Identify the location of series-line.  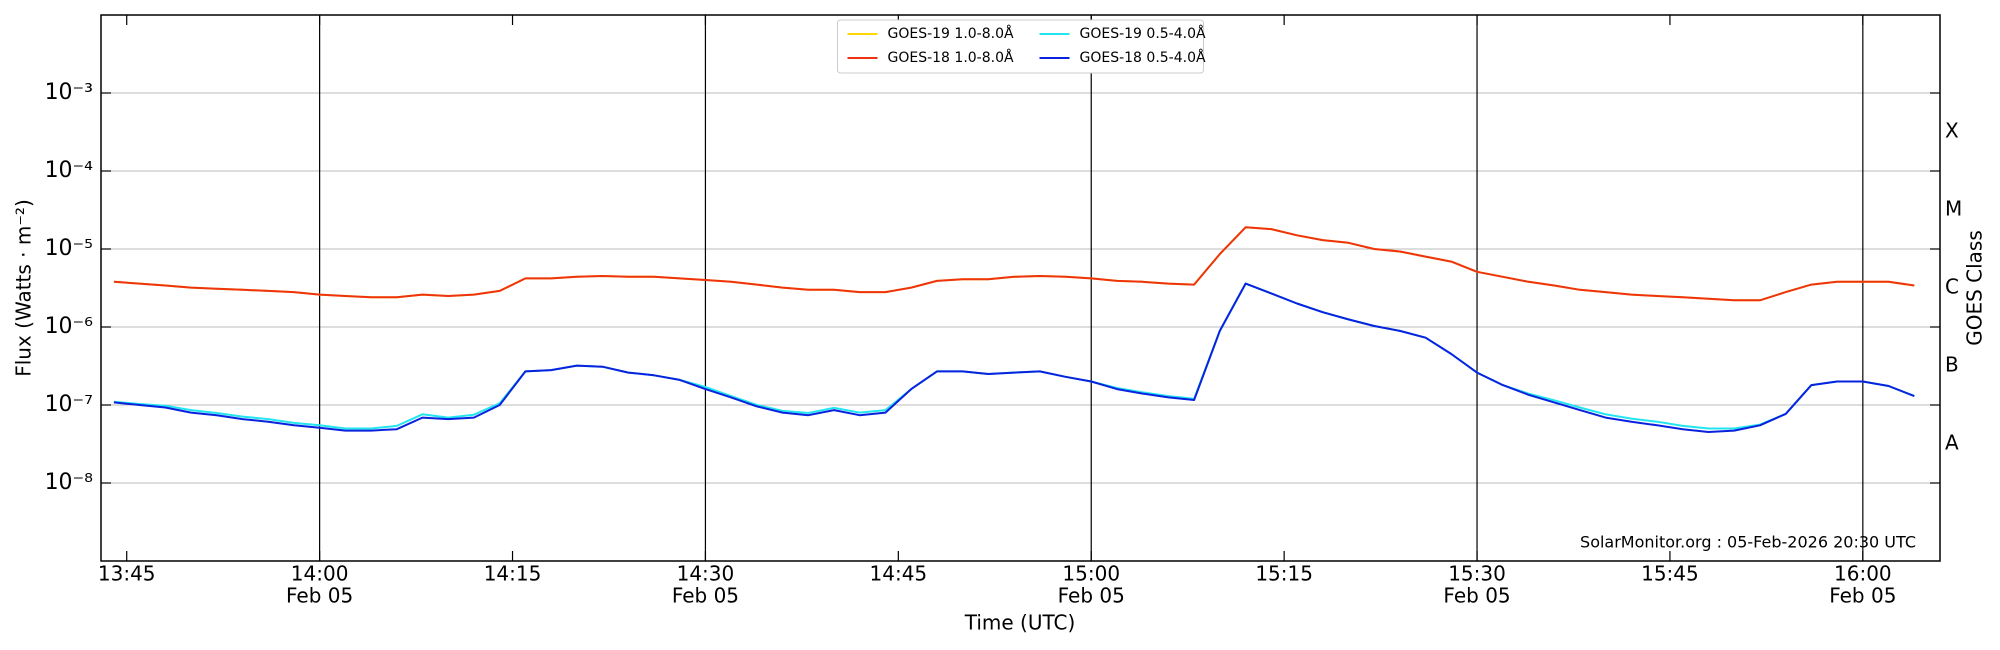
(1014, 264).